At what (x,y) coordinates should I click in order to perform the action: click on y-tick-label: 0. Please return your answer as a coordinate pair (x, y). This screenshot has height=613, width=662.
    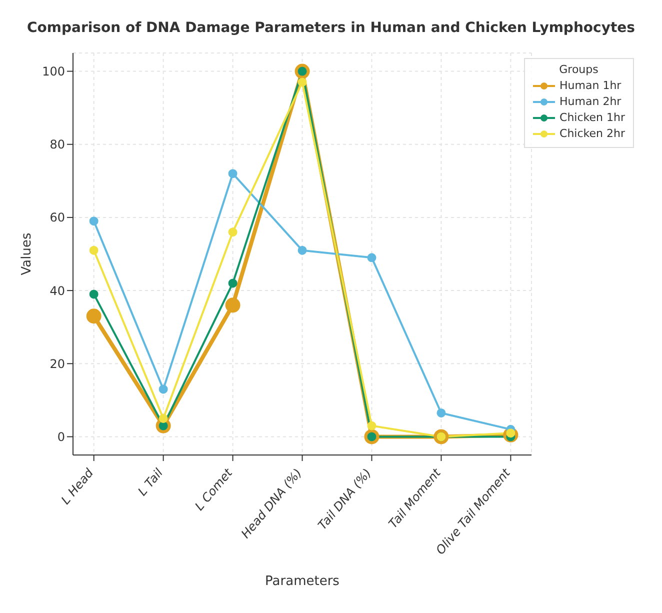
    Looking at the image, I should click on (61, 437).